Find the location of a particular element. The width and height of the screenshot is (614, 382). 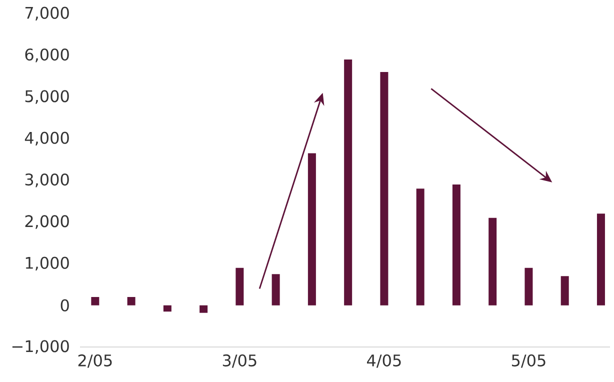

y-tick-label: 7,000 is located at coordinates (47, 13).